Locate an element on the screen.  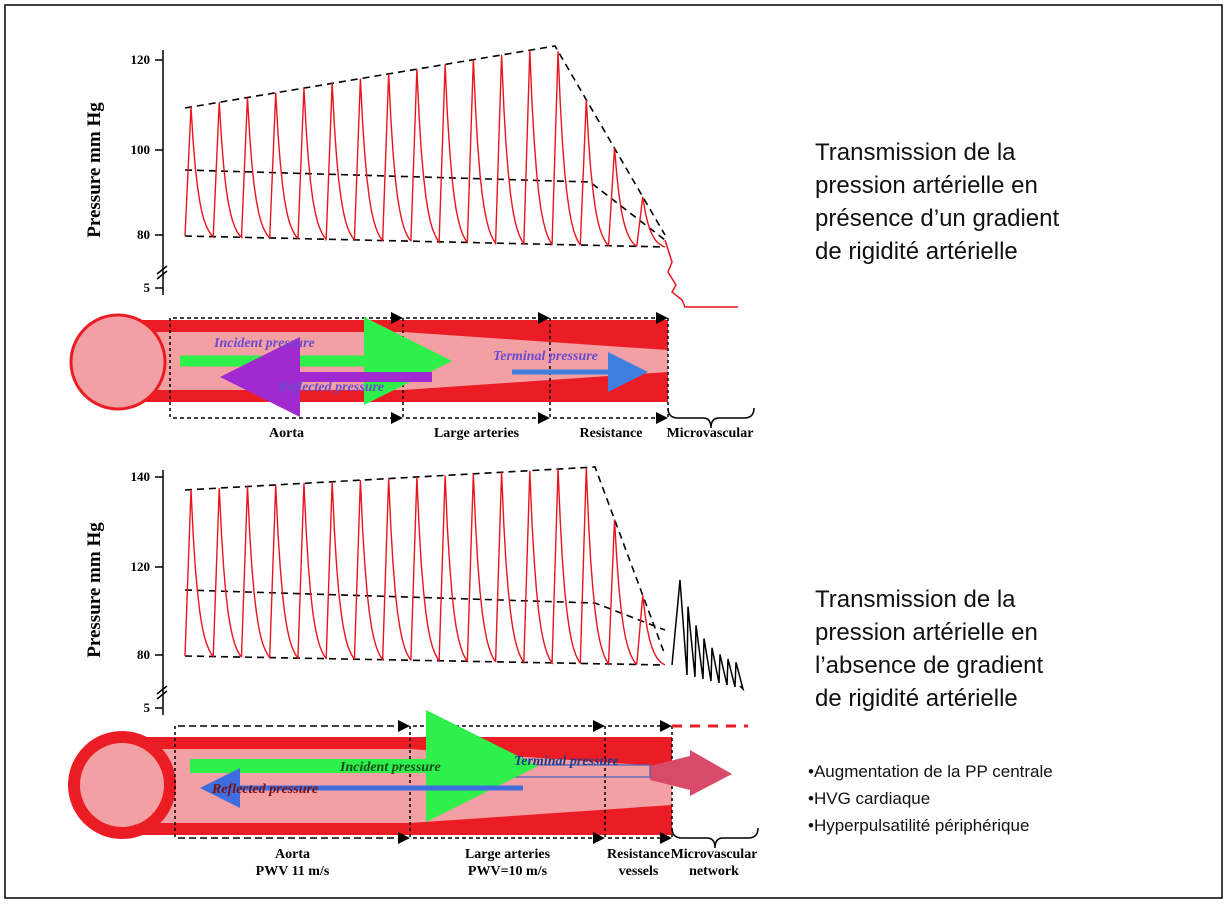
segment-label: vessels is located at coordinates (639, 871).